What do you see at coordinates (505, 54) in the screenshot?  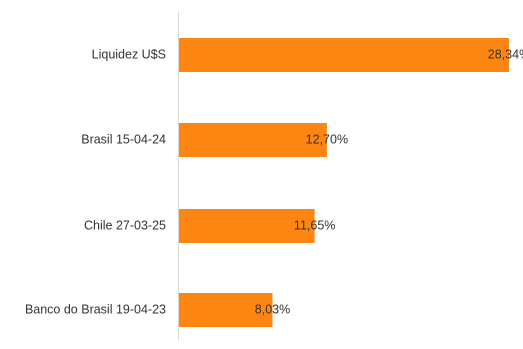 I see `value-label-0: 28,34%` at bounding box center [505, 54].